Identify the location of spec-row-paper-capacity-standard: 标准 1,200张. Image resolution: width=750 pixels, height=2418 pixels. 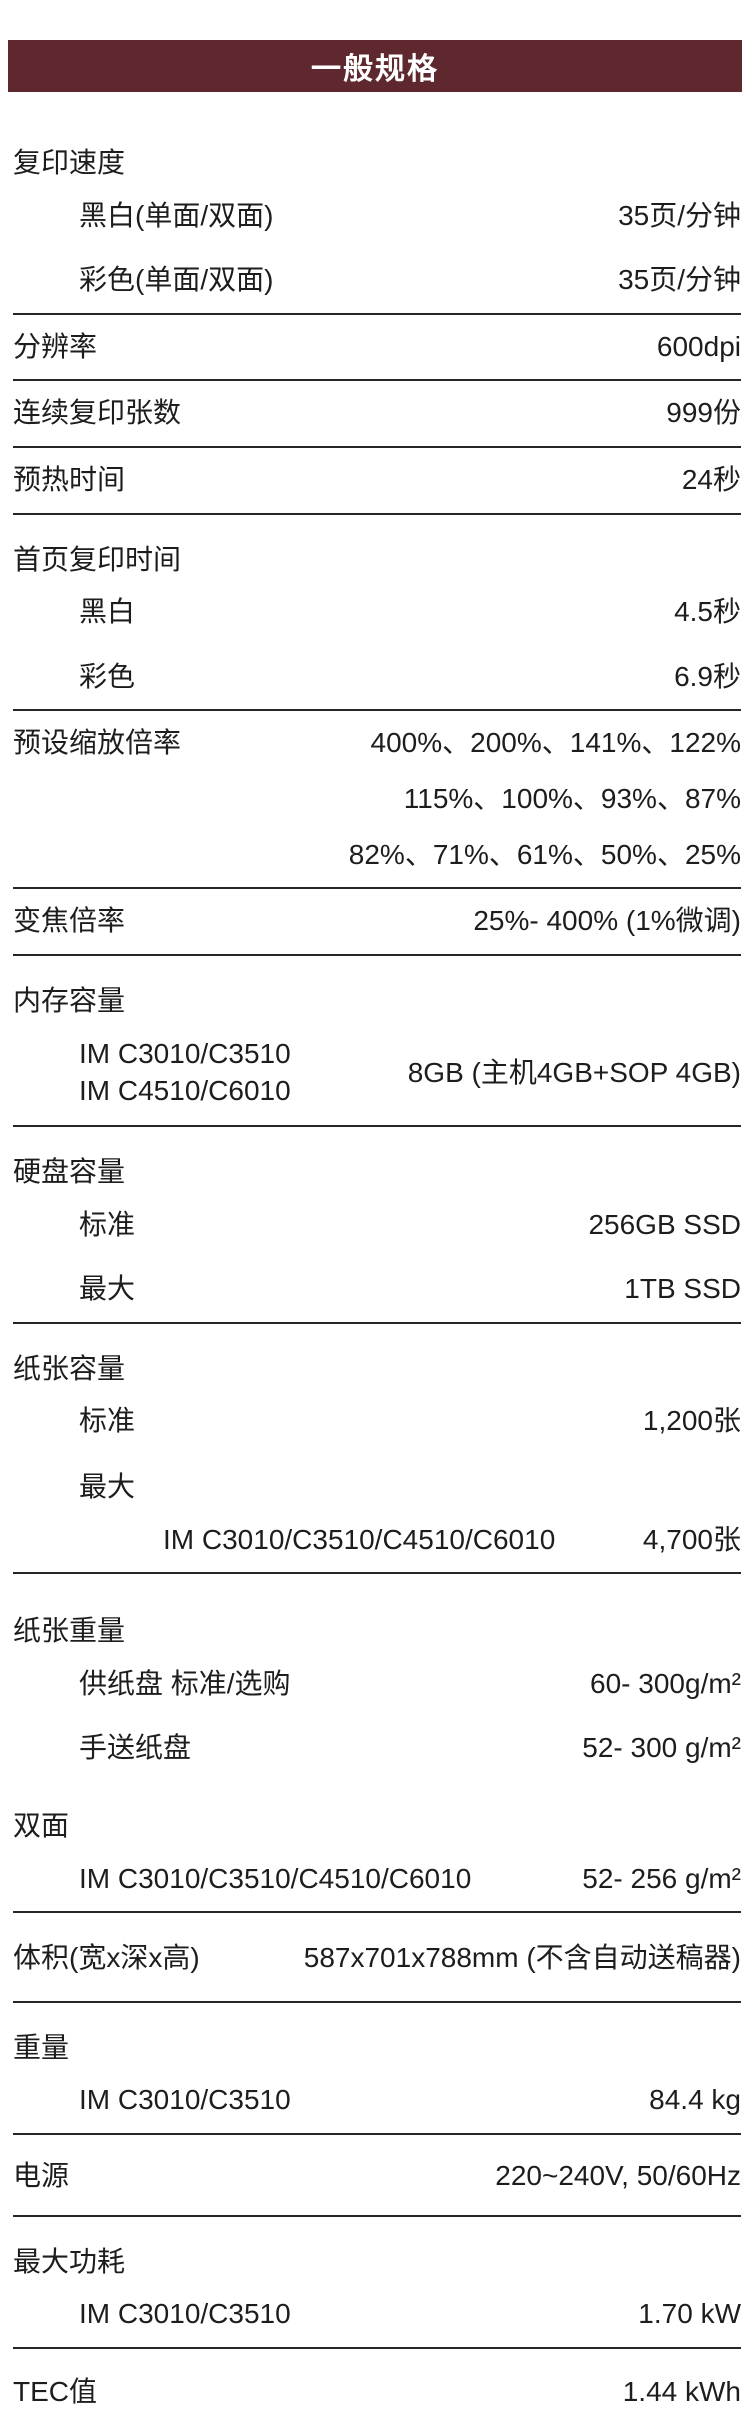
(377, 1421).